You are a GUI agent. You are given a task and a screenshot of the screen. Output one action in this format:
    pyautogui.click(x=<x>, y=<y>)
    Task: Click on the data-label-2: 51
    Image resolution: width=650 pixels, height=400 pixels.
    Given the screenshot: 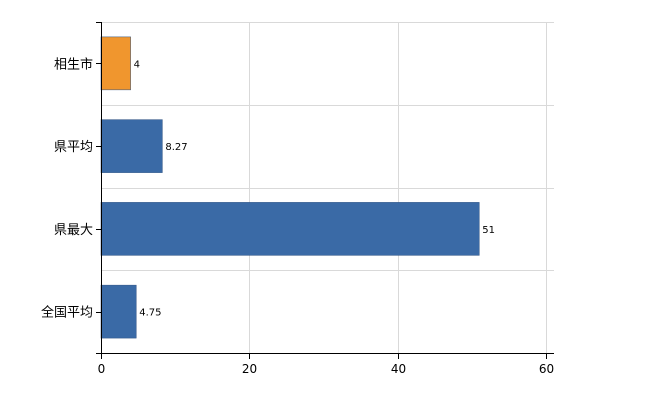 What is the action you would take?
    pyautogui.click(x=488, y=230)
    